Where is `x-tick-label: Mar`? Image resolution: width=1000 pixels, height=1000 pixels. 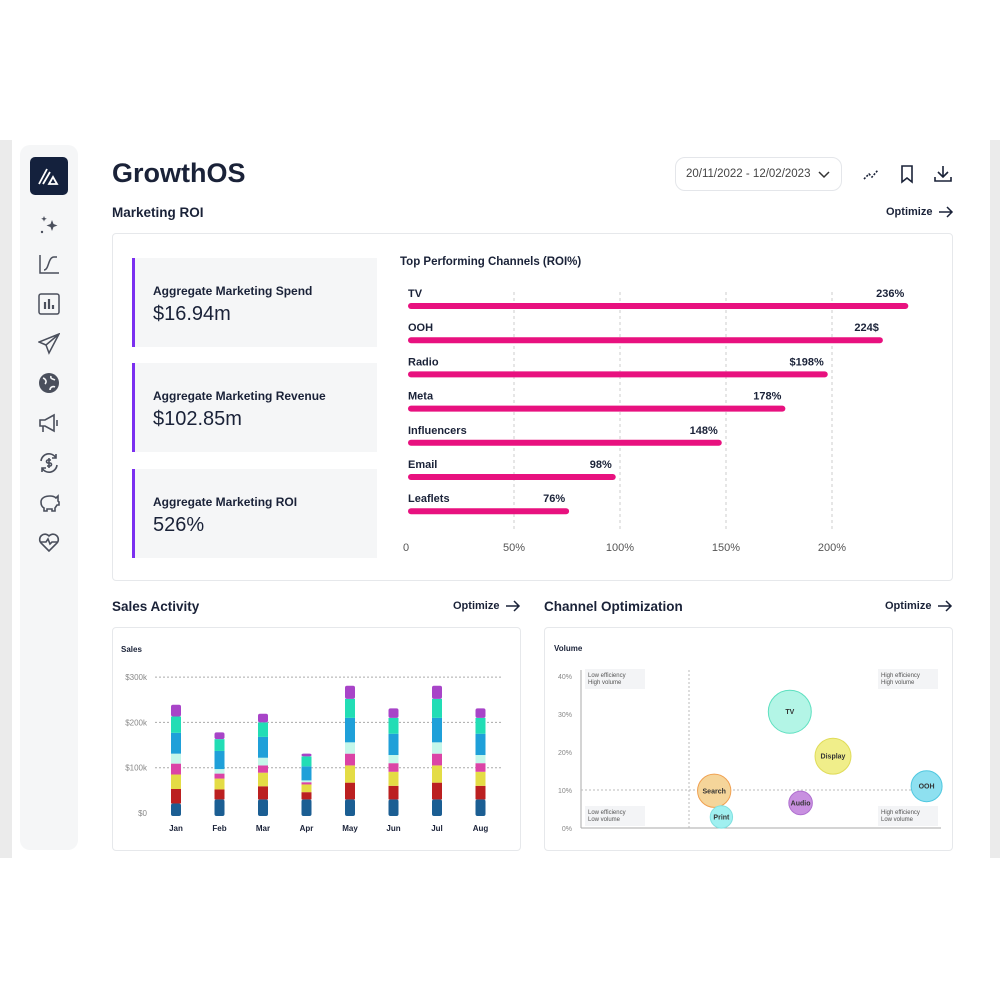
x-tick-label: Mar is located at coordinates (263, 828).